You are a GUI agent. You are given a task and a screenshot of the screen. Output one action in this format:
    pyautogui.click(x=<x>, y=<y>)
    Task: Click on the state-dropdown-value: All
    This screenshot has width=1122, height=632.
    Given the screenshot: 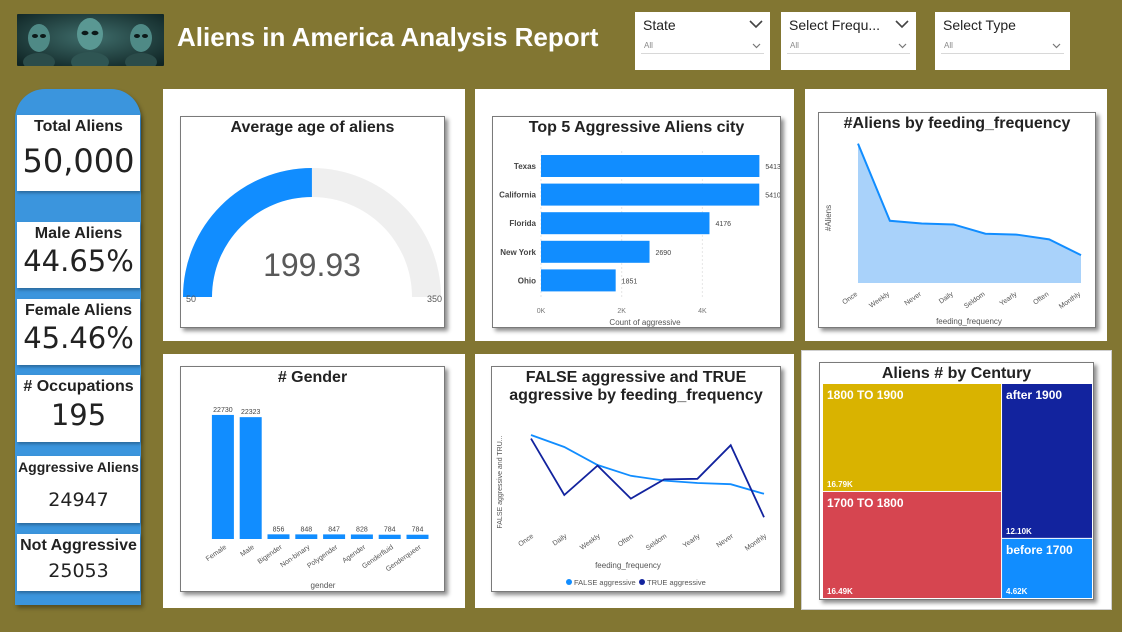 What is the action you would take?
    pyautogui.click(x=648, y=45)
    